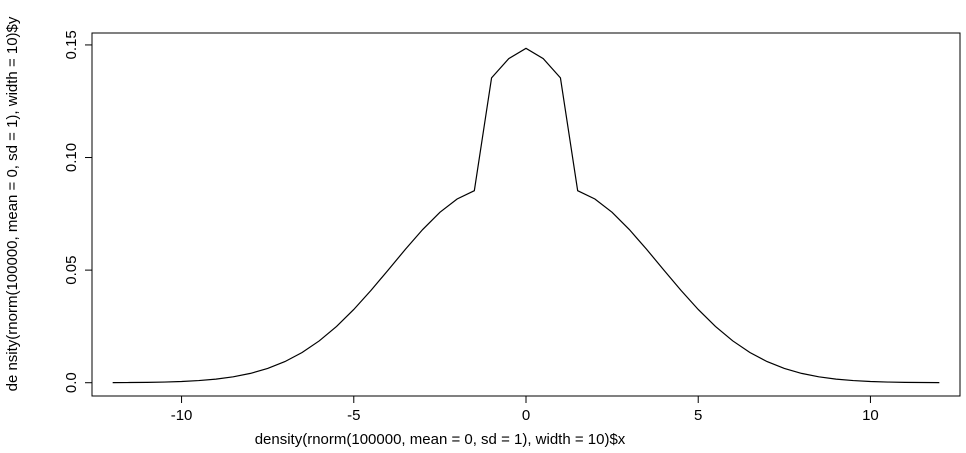 The height and width of the screenshot is (453, 966). What do you see at coordinates (71, 157) in the screenshot?
I see `y-tick-label: 0.10` at bounding box center [71, 157].